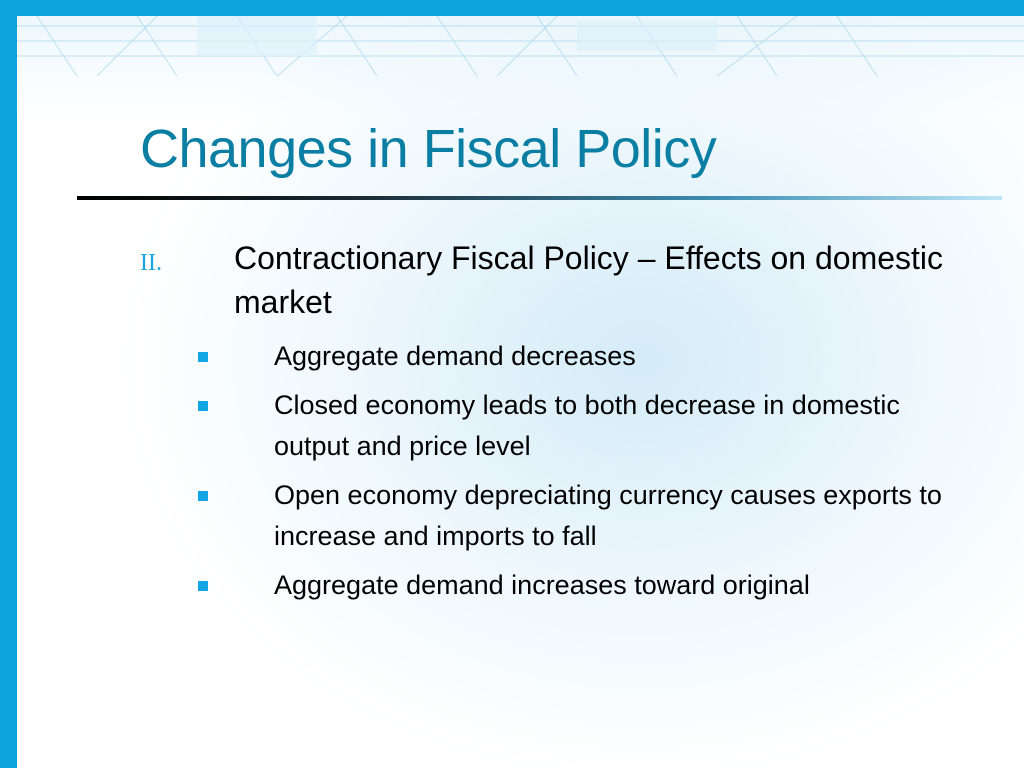 This screenshot has width=1024, height=768. What do you see at coordinates (455, 356) in the screenshot?
I see `bullet-text: Aggregate demand decreases` at bounding box center [455, 356].